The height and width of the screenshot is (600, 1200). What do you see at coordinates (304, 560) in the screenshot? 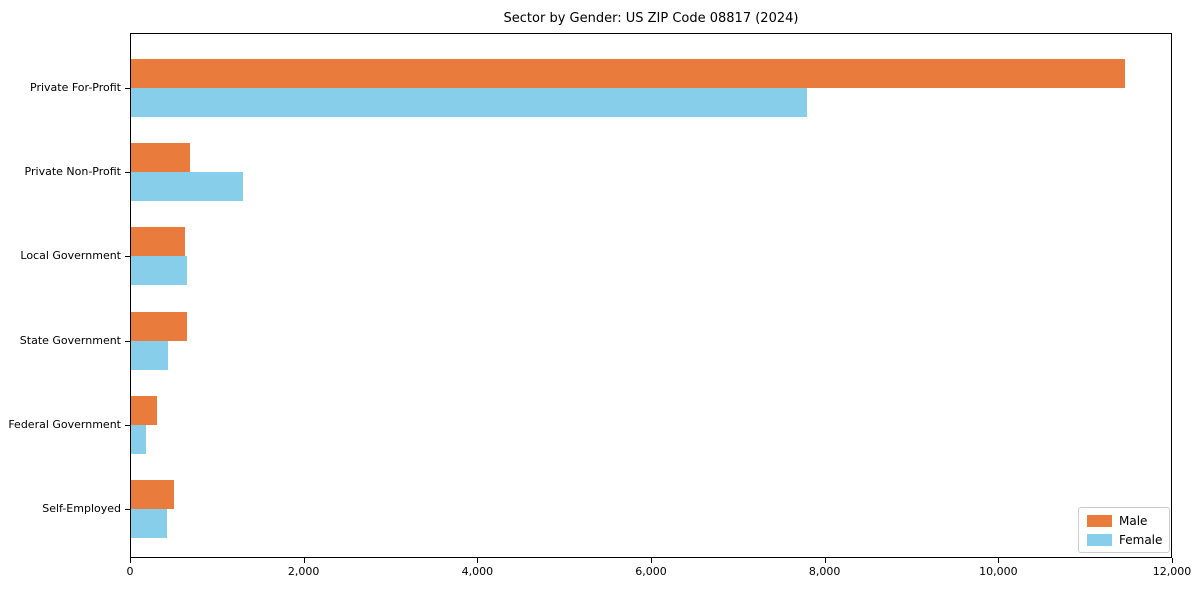
I see `x-tick-2000` at bounding box center [304, 560].